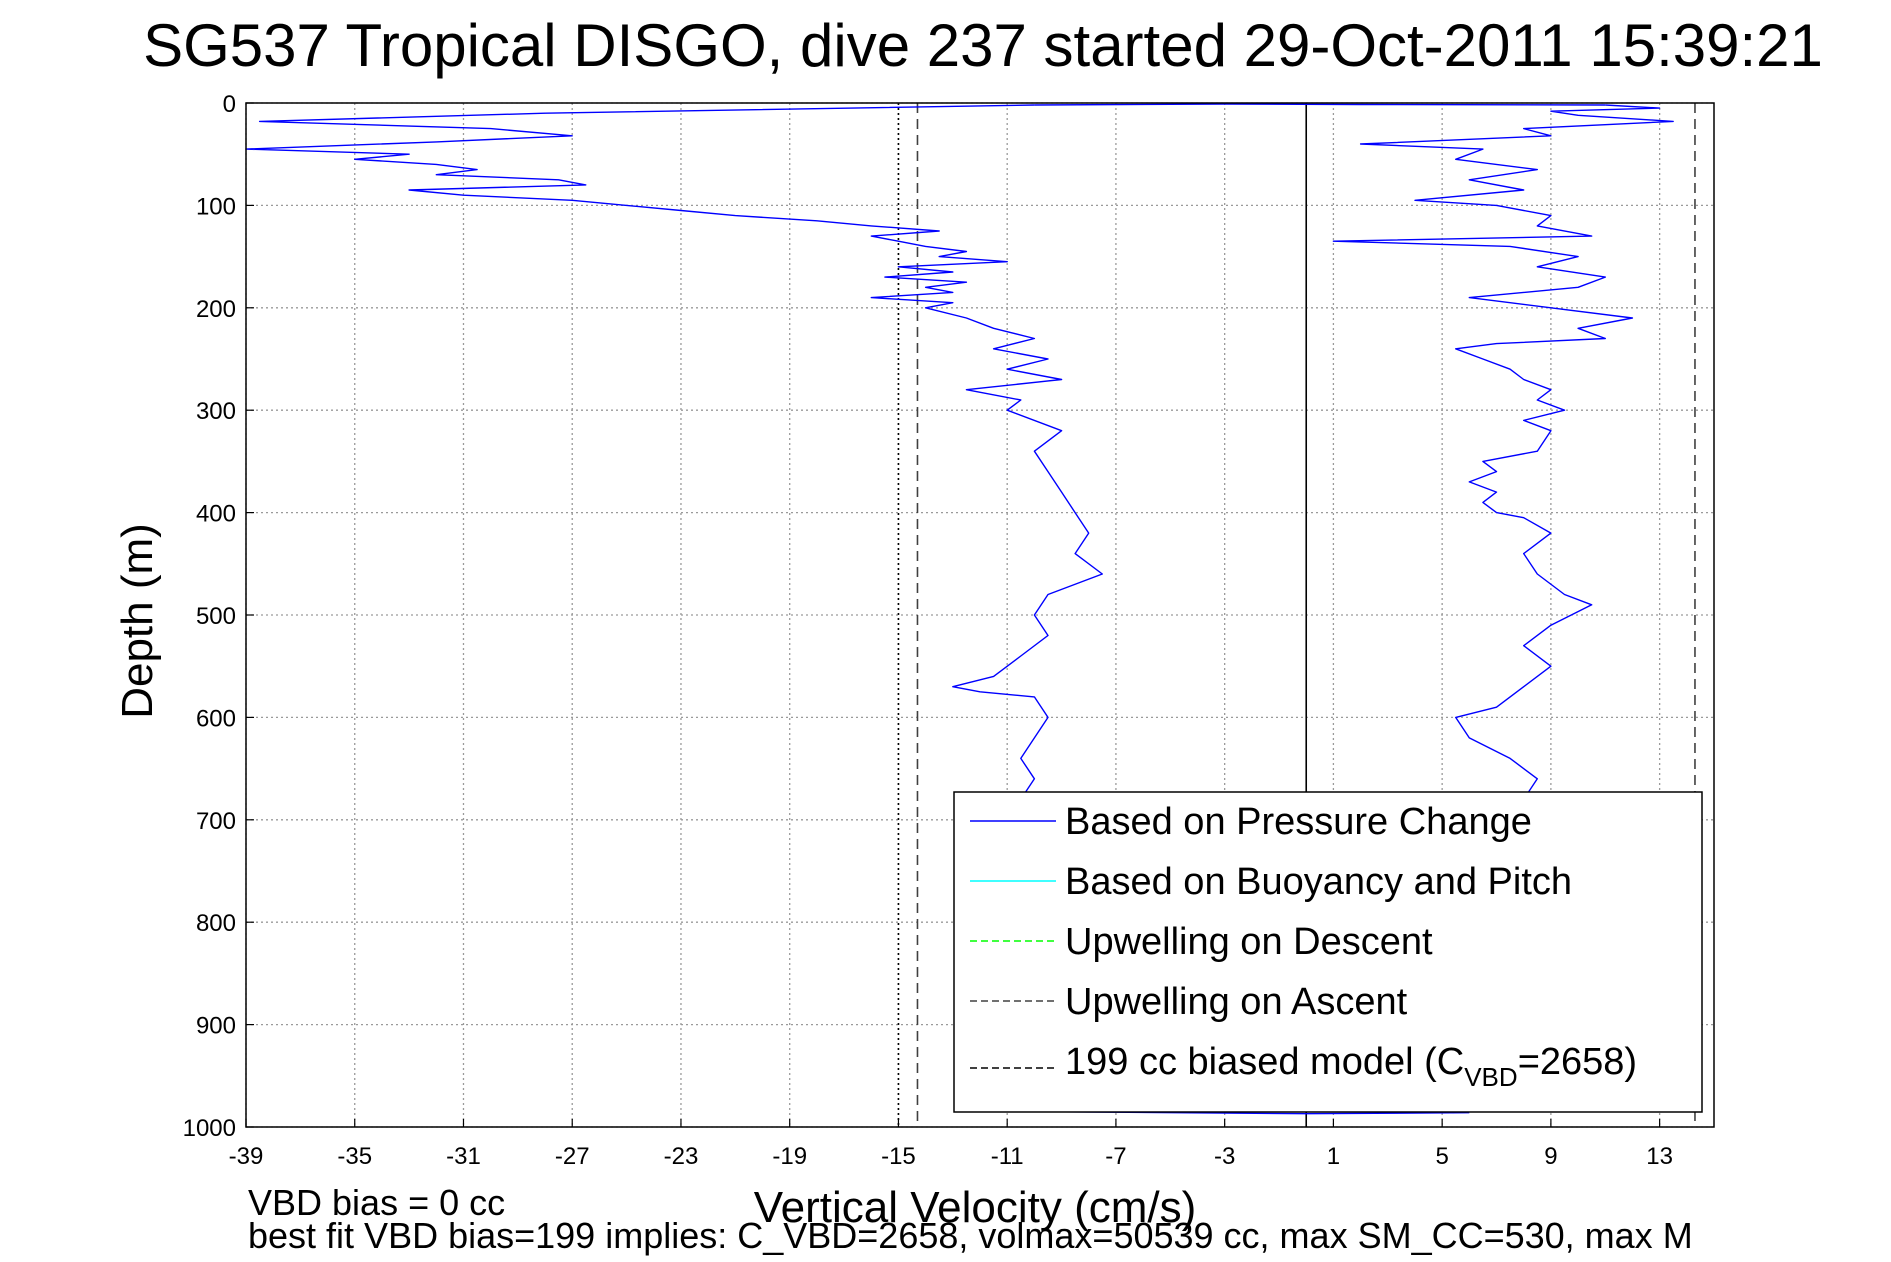 Image resolution: width=1891 pixels, height=1262 pixels. I want to click on x-tick-label: 13, so click(1659, 1156).